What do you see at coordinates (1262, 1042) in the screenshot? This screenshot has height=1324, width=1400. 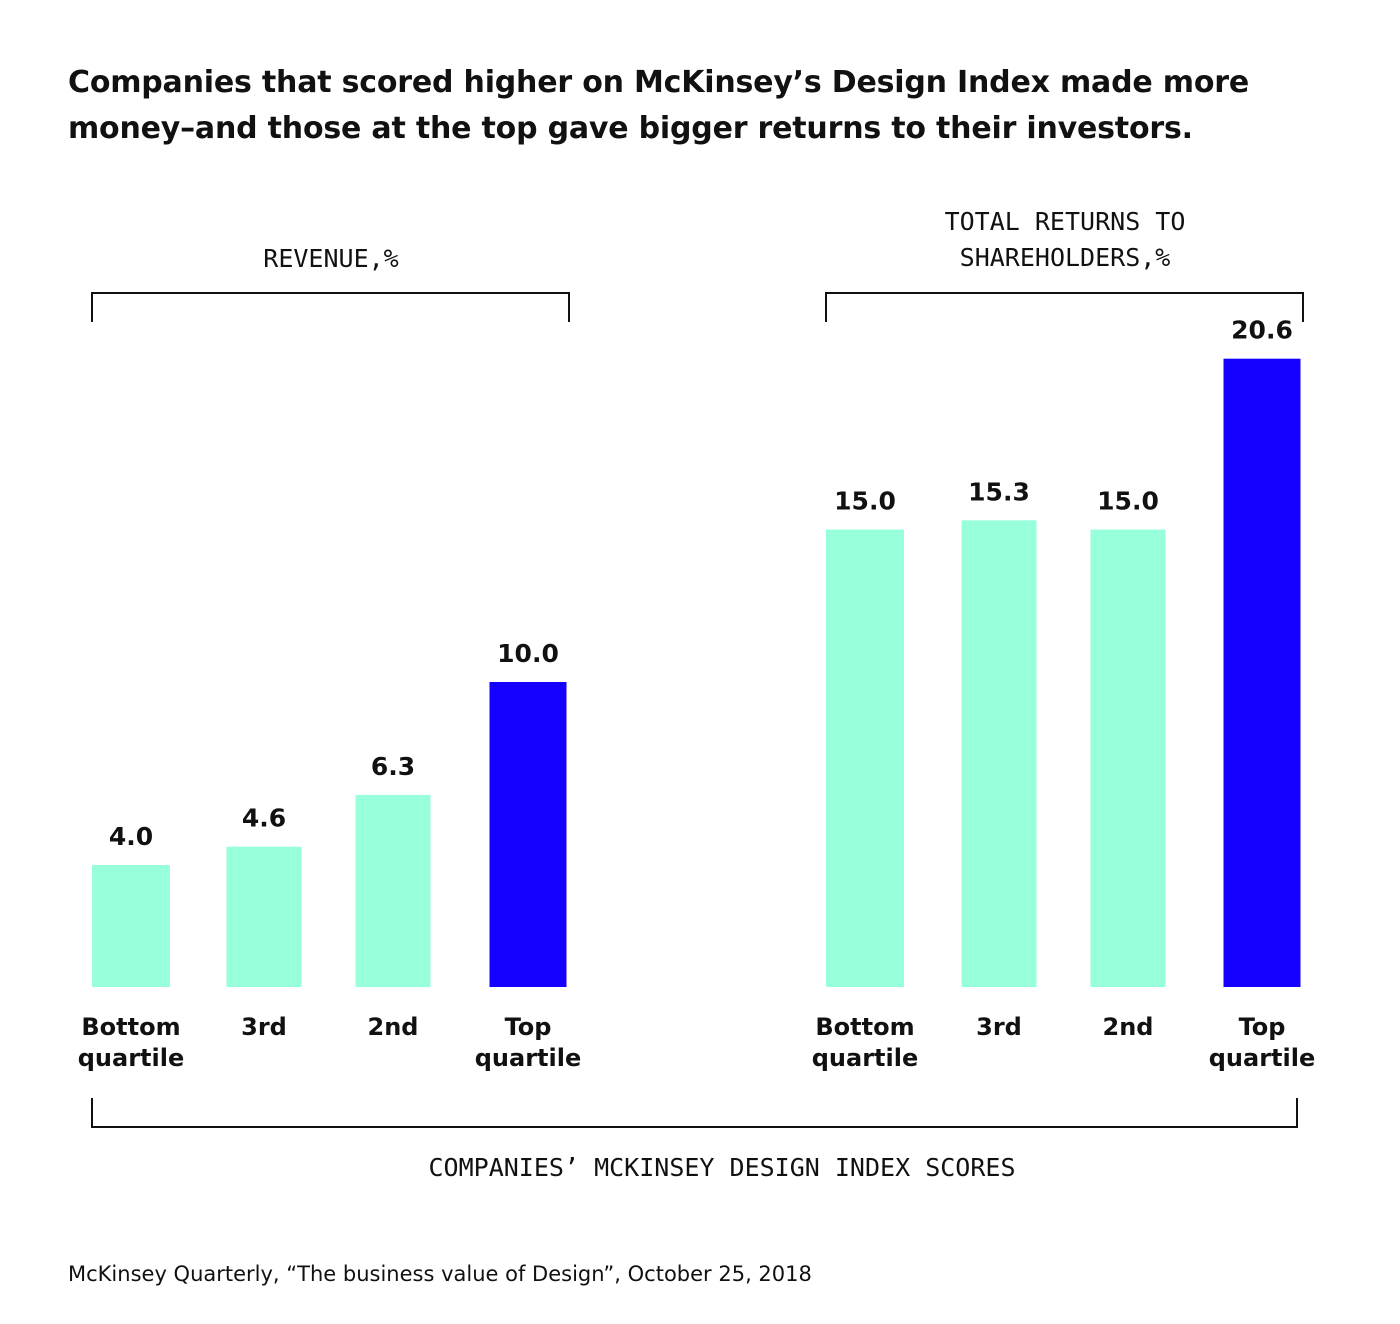 I see `shareholder-returns-category-label: Top quartile` at bounding box center [1262, 1042].